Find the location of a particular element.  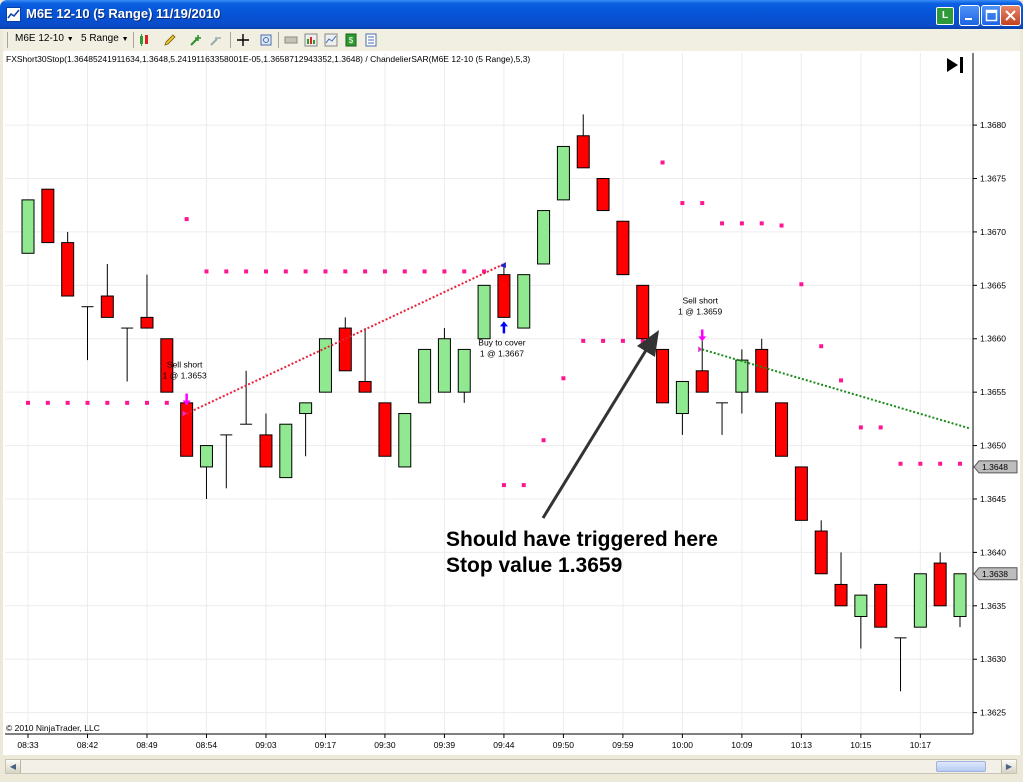

buy-arrowhead-icon is located at coordinates (503, 324).